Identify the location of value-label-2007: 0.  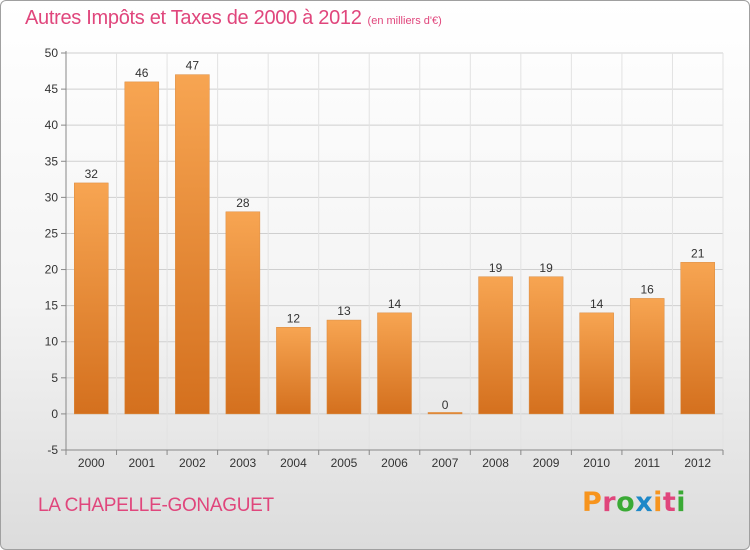
(445, 405).